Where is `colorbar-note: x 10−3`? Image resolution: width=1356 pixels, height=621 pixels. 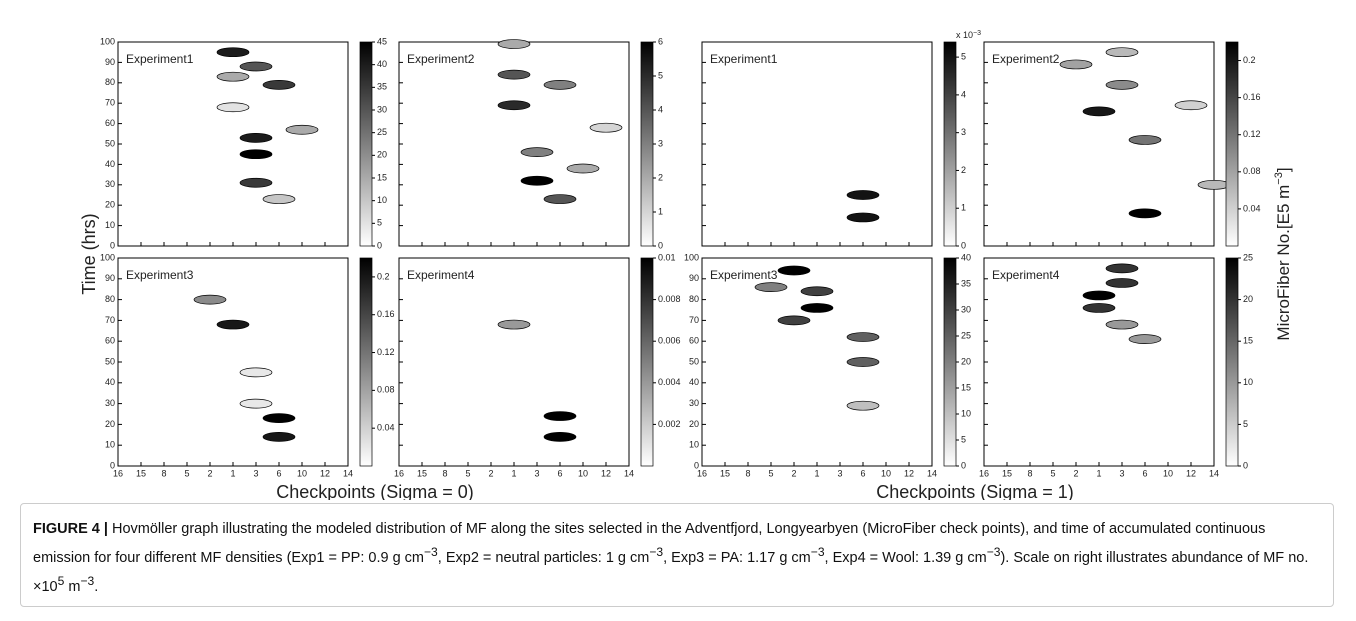 colorbar-note: x 10−3 is located at coordinates (968, 35).